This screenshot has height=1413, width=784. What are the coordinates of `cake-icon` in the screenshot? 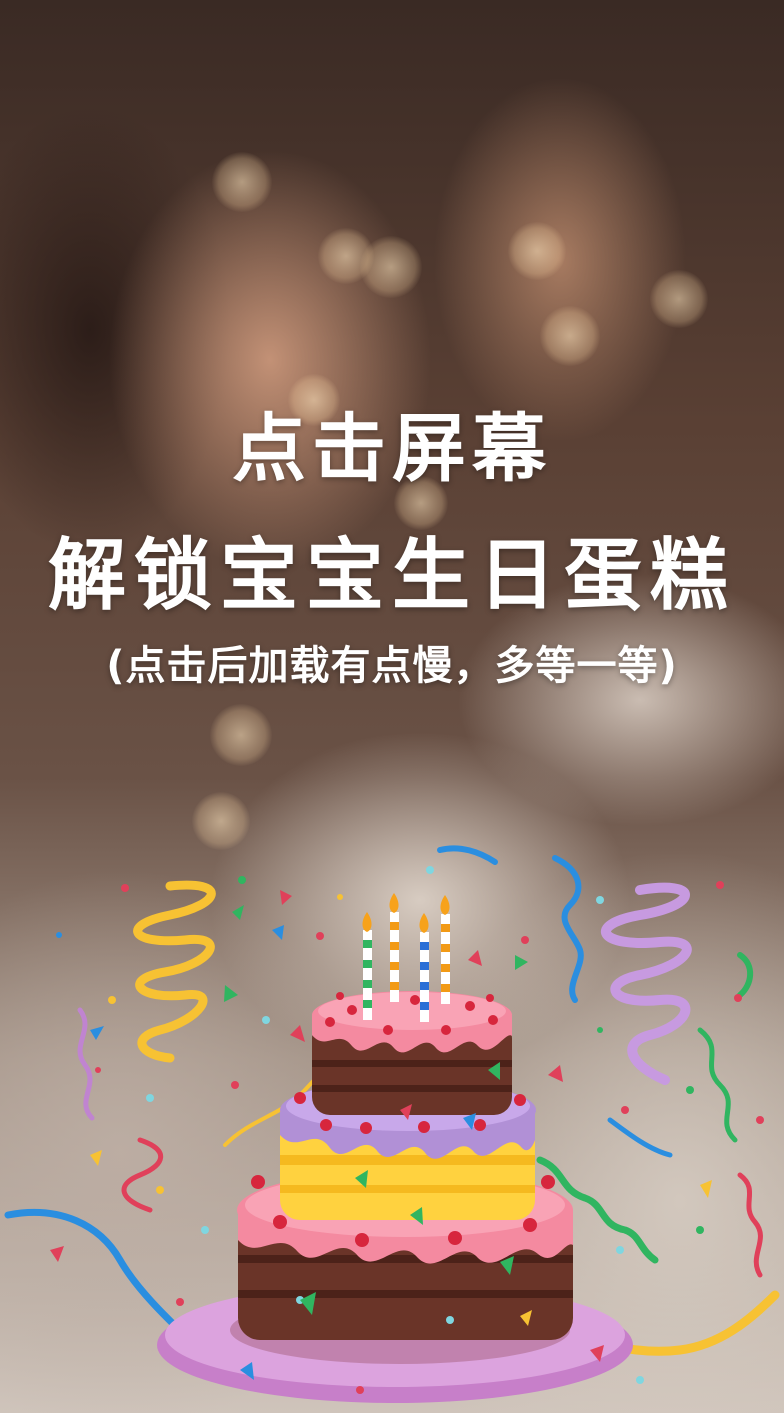 It's located at (405, 1165).